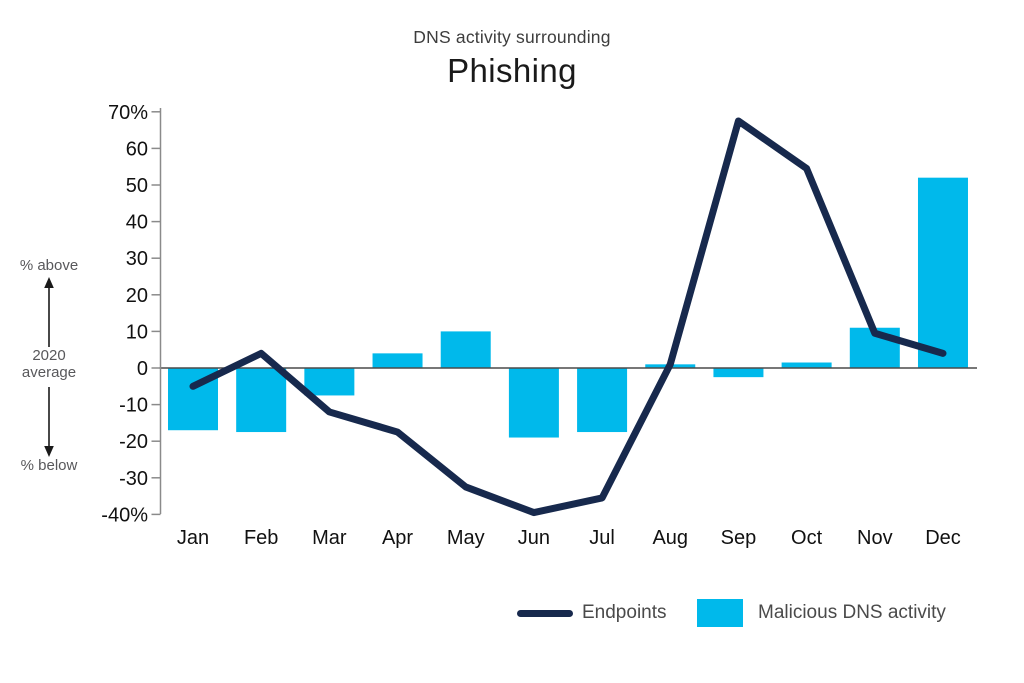  I want to click on baseline-label: 2020 average, so click(49, 364).